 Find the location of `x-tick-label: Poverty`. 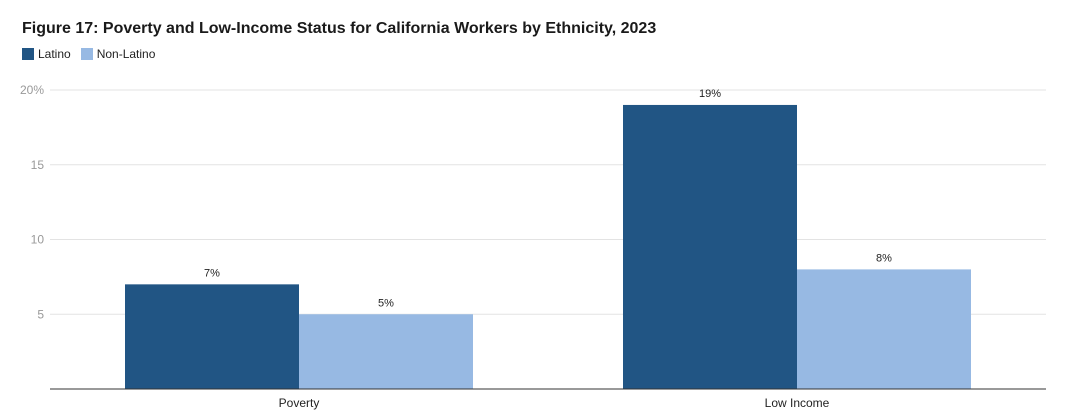

x-tick-label: Poverty is located at coordinates (299, 403).